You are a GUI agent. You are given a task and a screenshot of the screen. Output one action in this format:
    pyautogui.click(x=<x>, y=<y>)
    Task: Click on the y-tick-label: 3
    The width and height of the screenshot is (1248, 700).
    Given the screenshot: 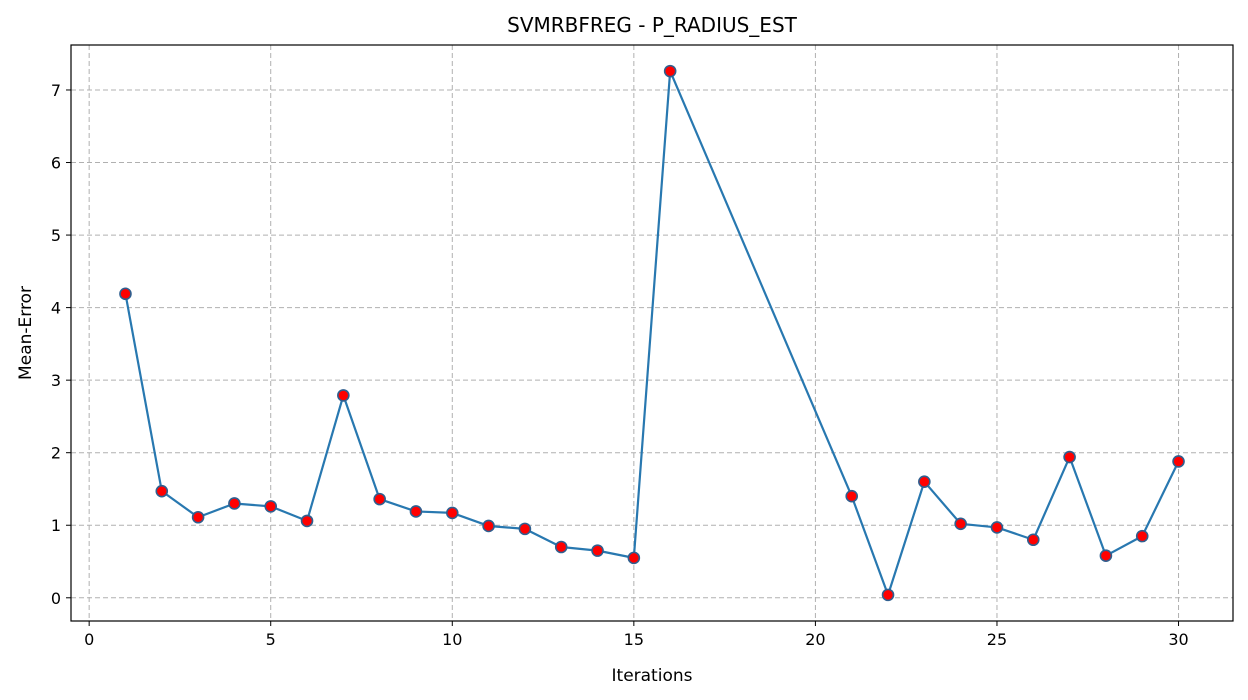 What is the action you would take?
    pyautogui.click(x=56, y=380)
    